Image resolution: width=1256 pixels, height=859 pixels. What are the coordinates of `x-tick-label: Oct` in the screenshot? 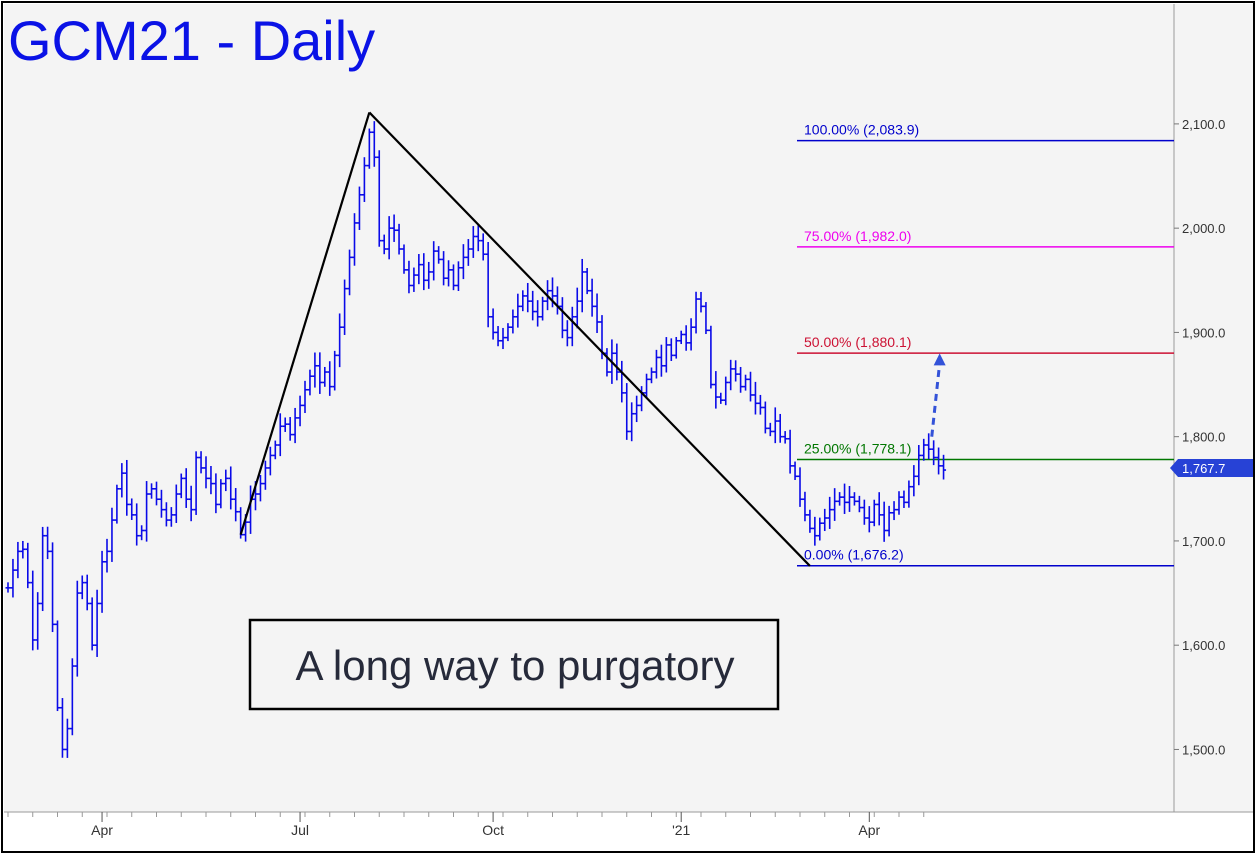 It's located at (493, 830).